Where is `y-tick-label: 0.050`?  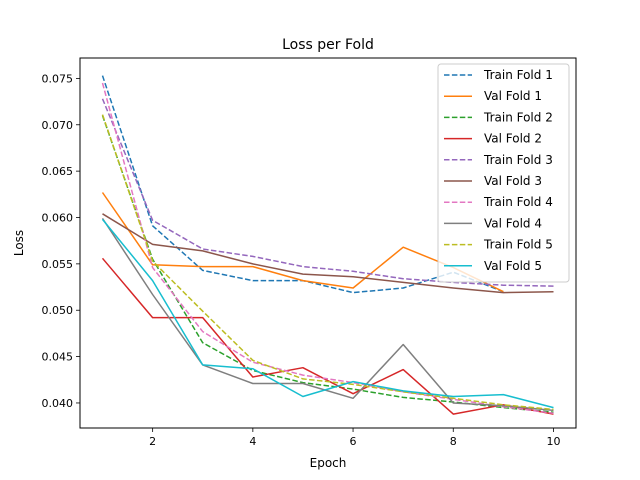 y-tick-label: 0.050 is located at coordinates (58, 310).